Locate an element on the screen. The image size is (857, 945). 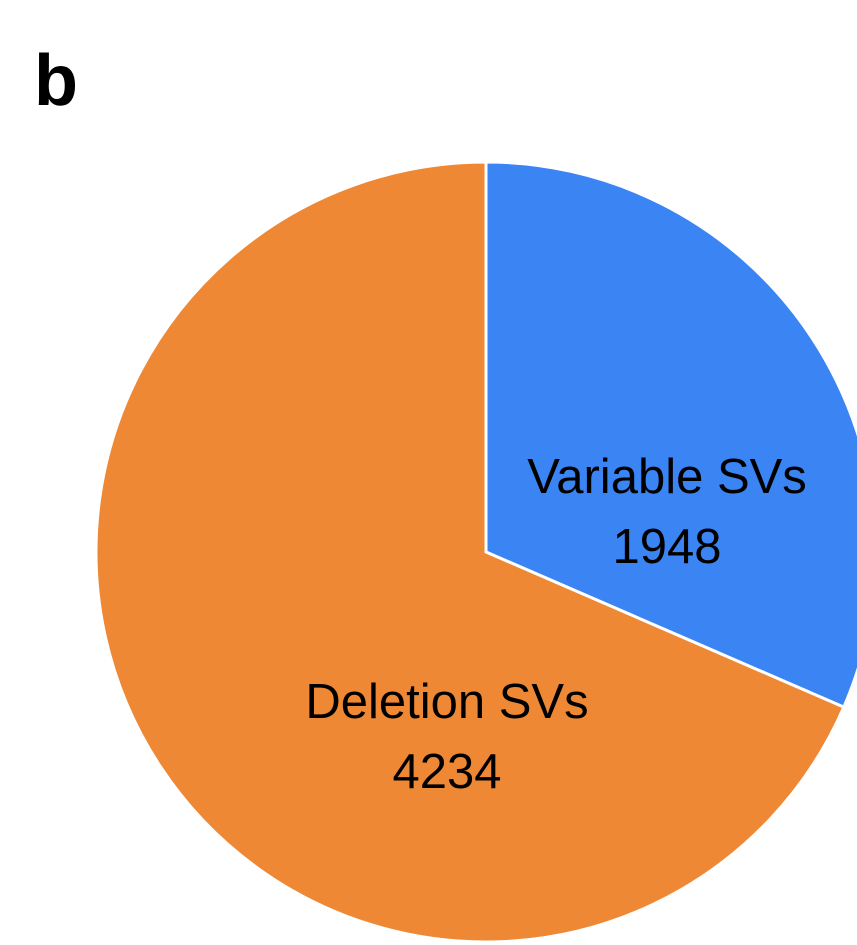
panel-label: b is located at coordinates (56, 81).